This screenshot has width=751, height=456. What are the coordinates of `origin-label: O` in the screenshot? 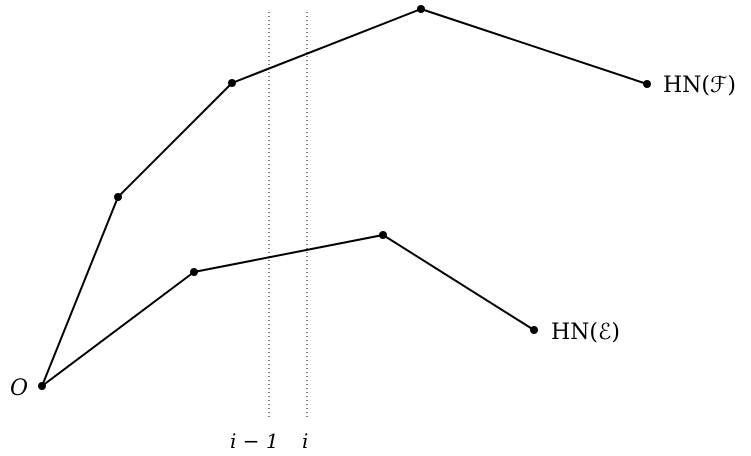 It's located at (19, 388).